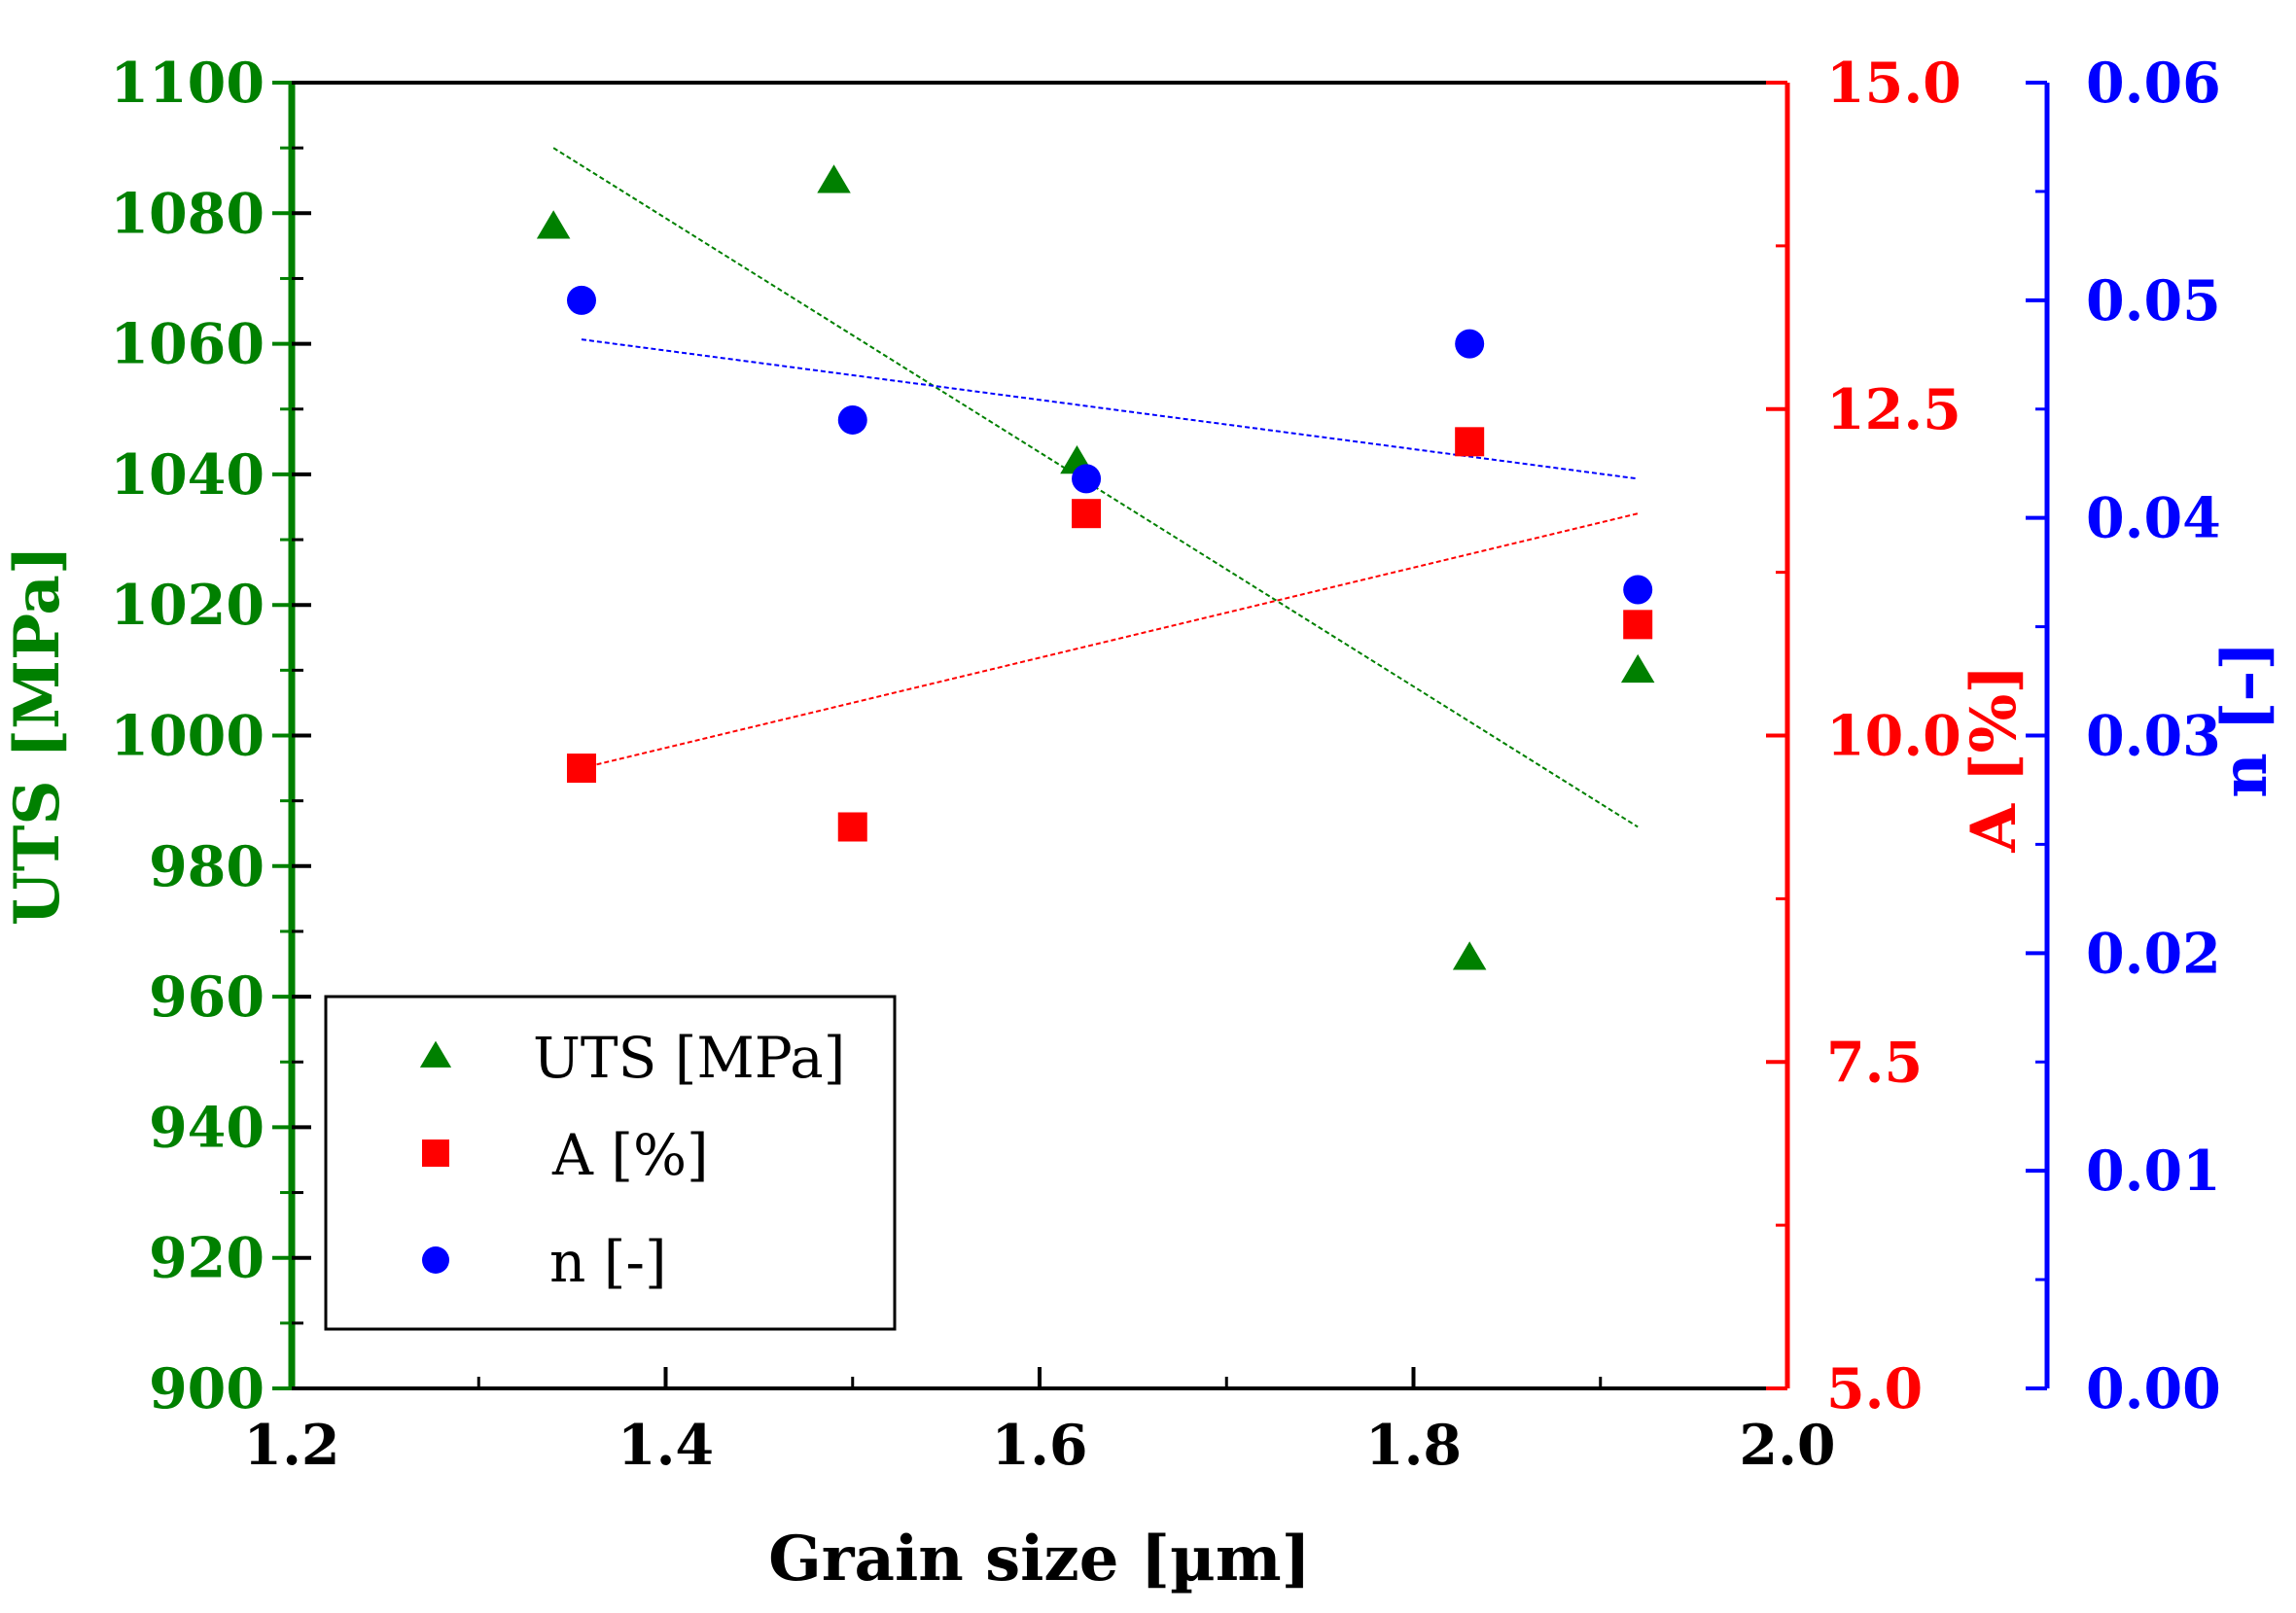  What do you see at coordinates (2154, 83) in the screenshot?
I see `n-tick-label: 0.06` at bounding box center [2154, 83].